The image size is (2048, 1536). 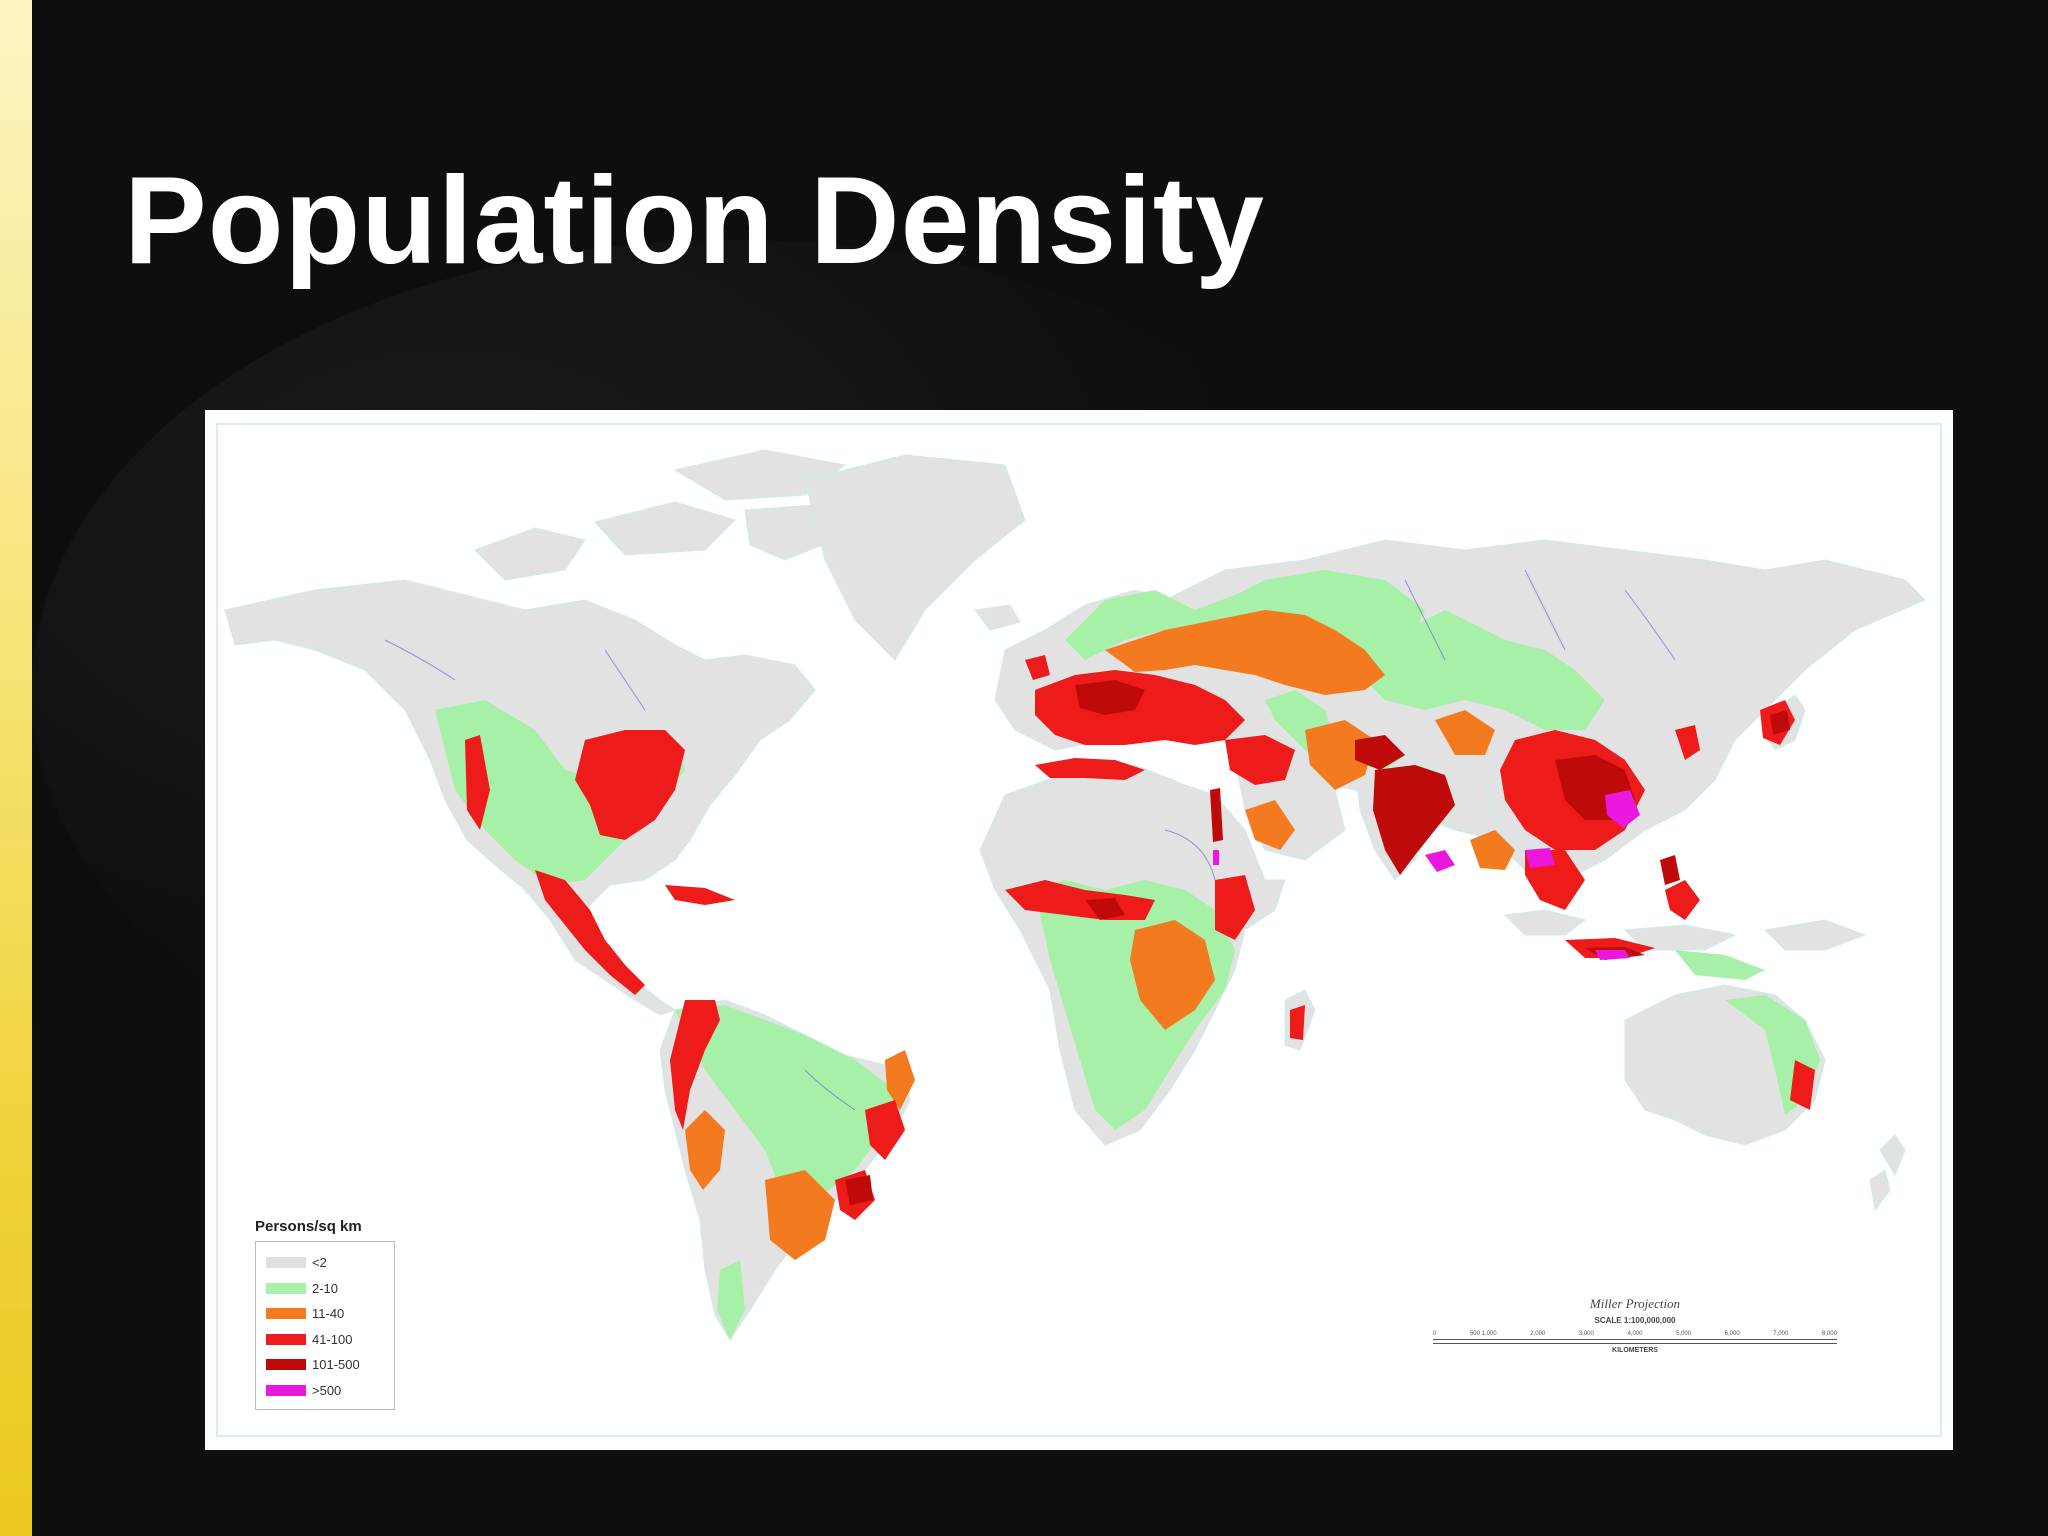 I want to click on legend-label: >500, so click(x=327, y=1390).